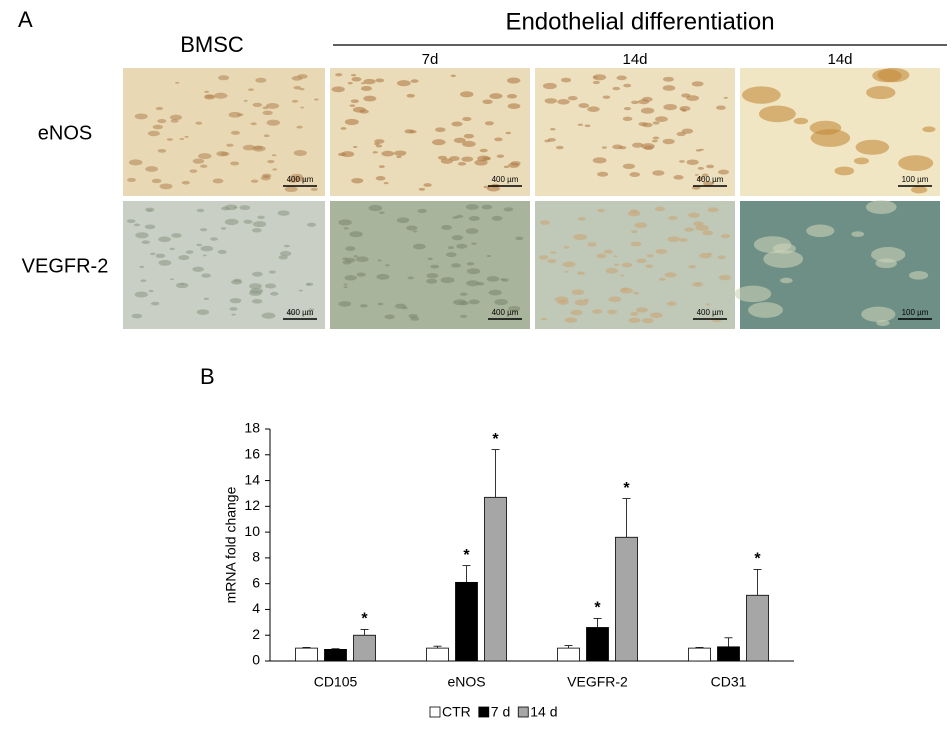  Describe the element at coordinates (710, 312) in the screenshot. I see `scale-bar-label: 400 µm` at that location.